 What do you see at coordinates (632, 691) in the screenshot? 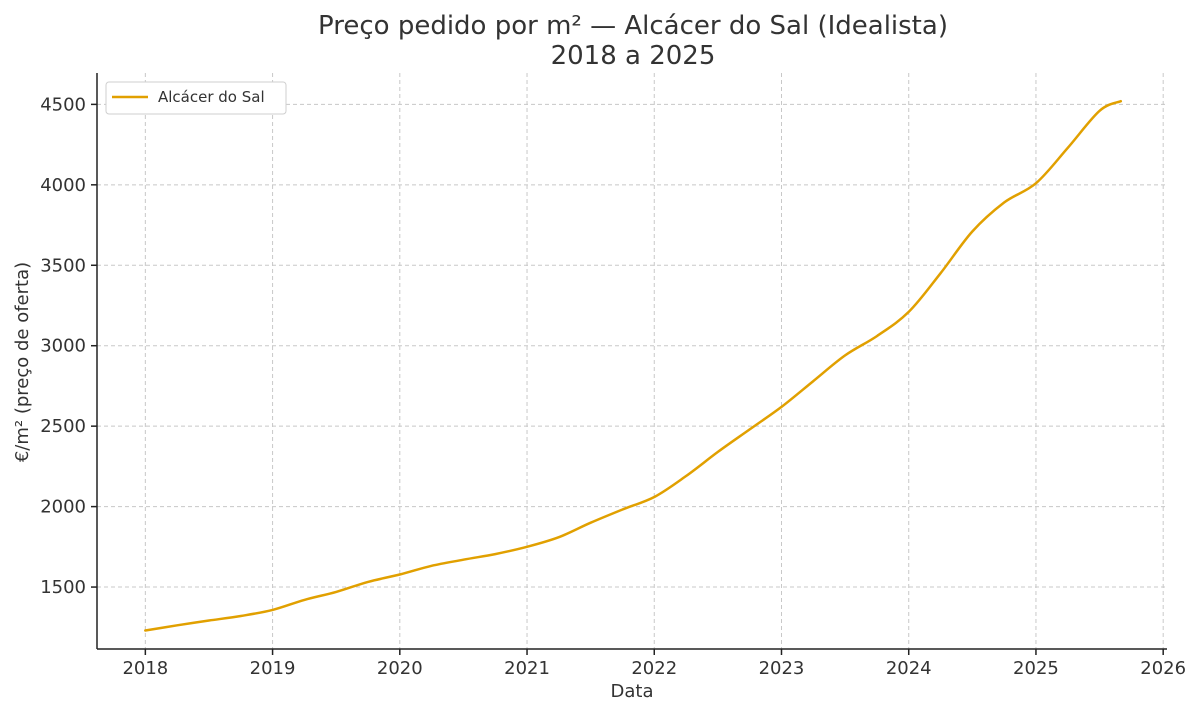
I see `x-axis-label: Data` at bounding box center [632, 691].